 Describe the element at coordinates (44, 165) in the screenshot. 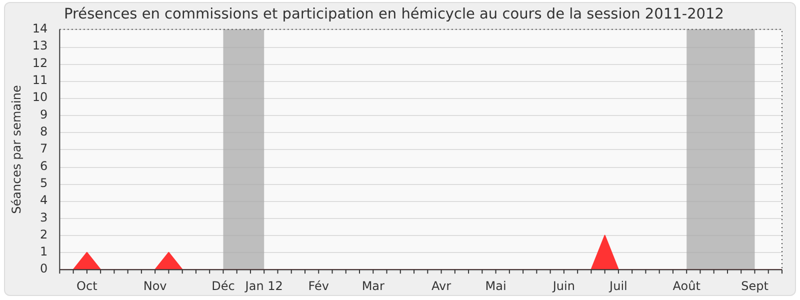

I see `y-tick-label: 6` at that location.